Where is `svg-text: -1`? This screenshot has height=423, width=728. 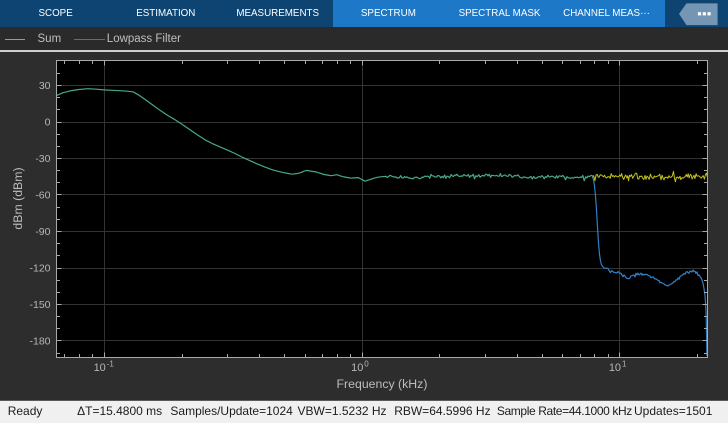
svg-text: -1 is located at coordinates (111, 364).